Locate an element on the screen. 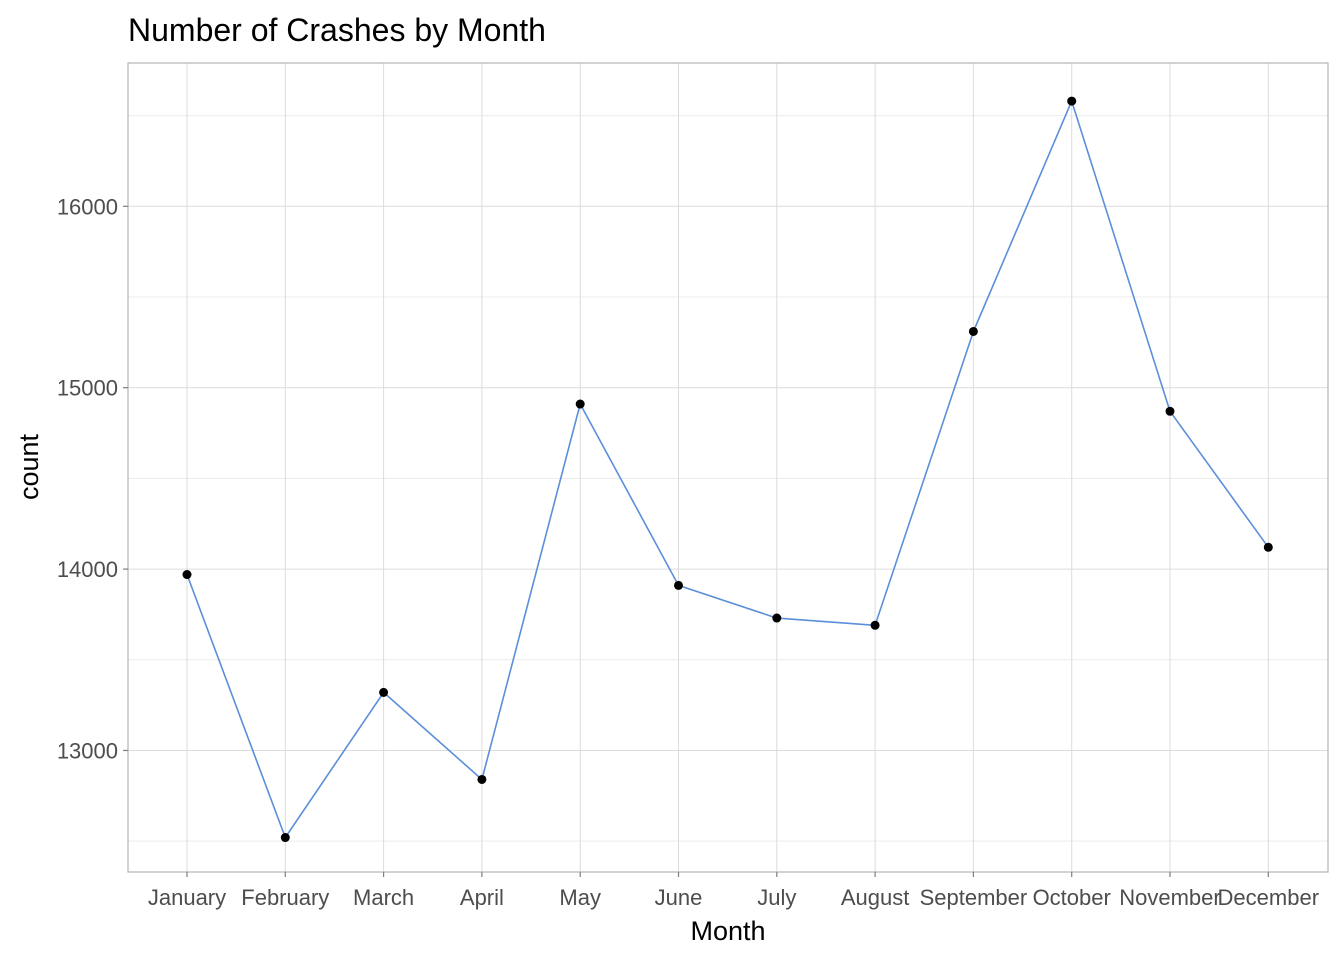 The height and width of the screenshot is (960, 1344). x-axis-title: Month is located at coordinates (727, 931).